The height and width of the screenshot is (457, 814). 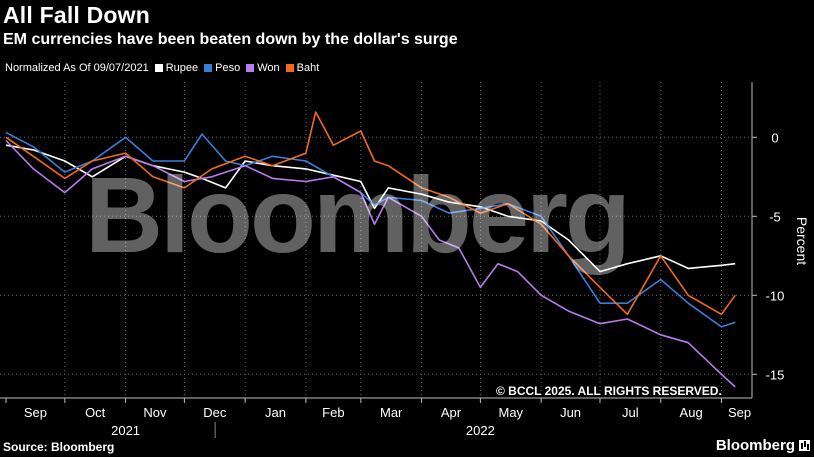 I want to click on legend-item-won: Won, so click(x=263, y=68).